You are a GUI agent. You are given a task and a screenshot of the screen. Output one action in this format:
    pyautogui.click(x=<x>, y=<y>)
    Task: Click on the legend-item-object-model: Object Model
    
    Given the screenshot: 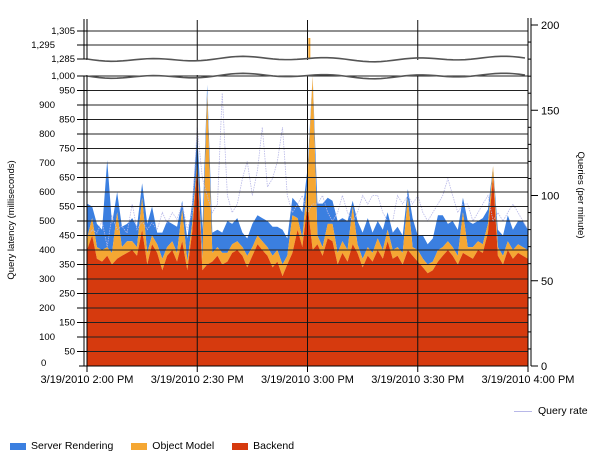 What is the action you would take?
    pyautogui.click(x=172, y=446)
    